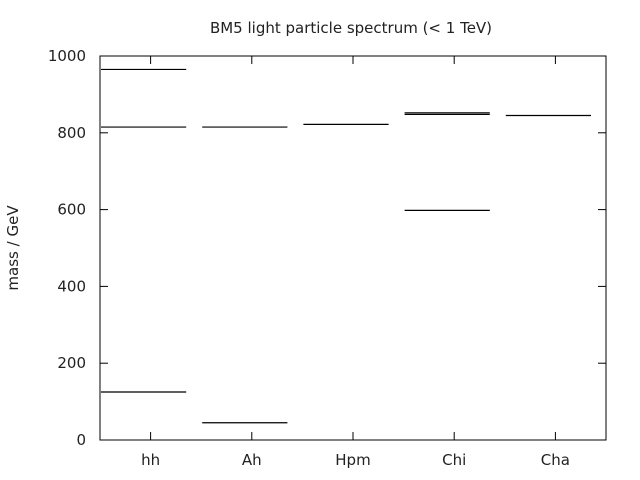 The width and height of the screenshot is (640, 480). What do you see at coordinates (71, 286) in the screenshot?
I see `y-tick-label: 400` at bounding box center [71, 286].